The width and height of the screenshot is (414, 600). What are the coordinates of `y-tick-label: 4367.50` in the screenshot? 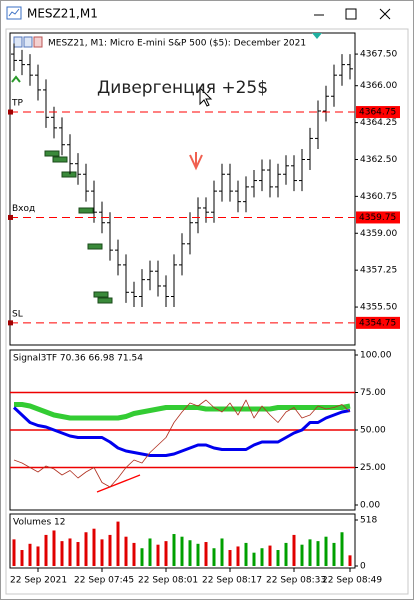 It's located at (378, 55).